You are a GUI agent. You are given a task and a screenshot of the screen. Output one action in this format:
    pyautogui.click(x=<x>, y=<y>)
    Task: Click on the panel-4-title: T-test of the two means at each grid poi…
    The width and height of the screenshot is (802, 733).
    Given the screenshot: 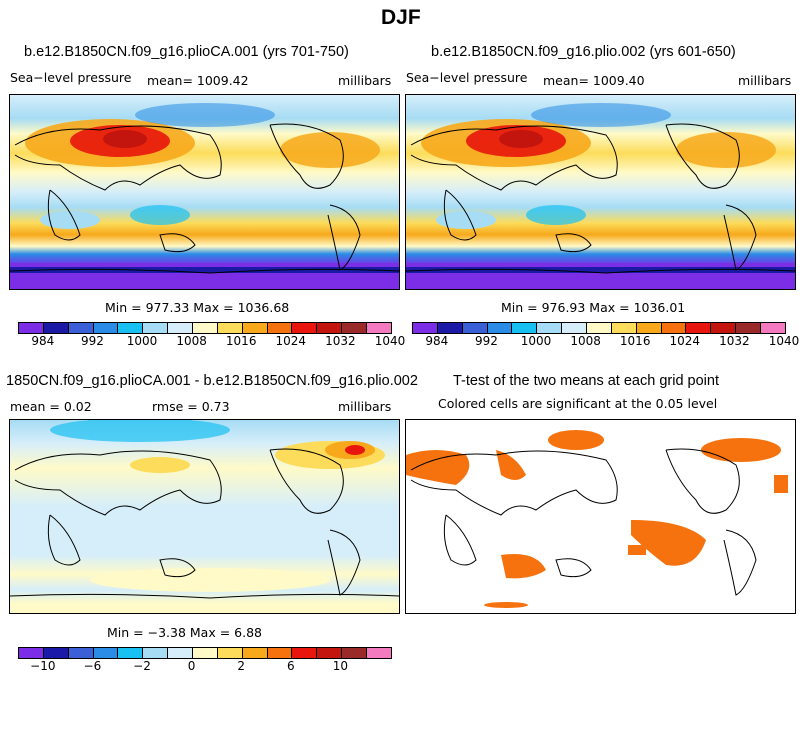 What is the action you would take?
    pyautogui.click(x=586, y=381)
    